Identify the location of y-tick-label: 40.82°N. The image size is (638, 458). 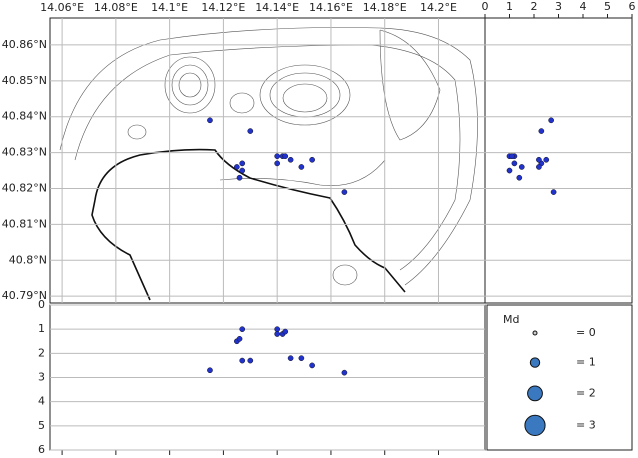
(24, 187).